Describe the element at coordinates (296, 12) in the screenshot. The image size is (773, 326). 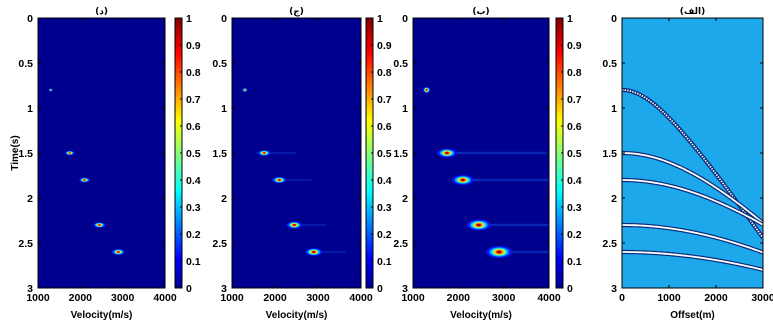
I see `panel-title: (ج)` at that location.